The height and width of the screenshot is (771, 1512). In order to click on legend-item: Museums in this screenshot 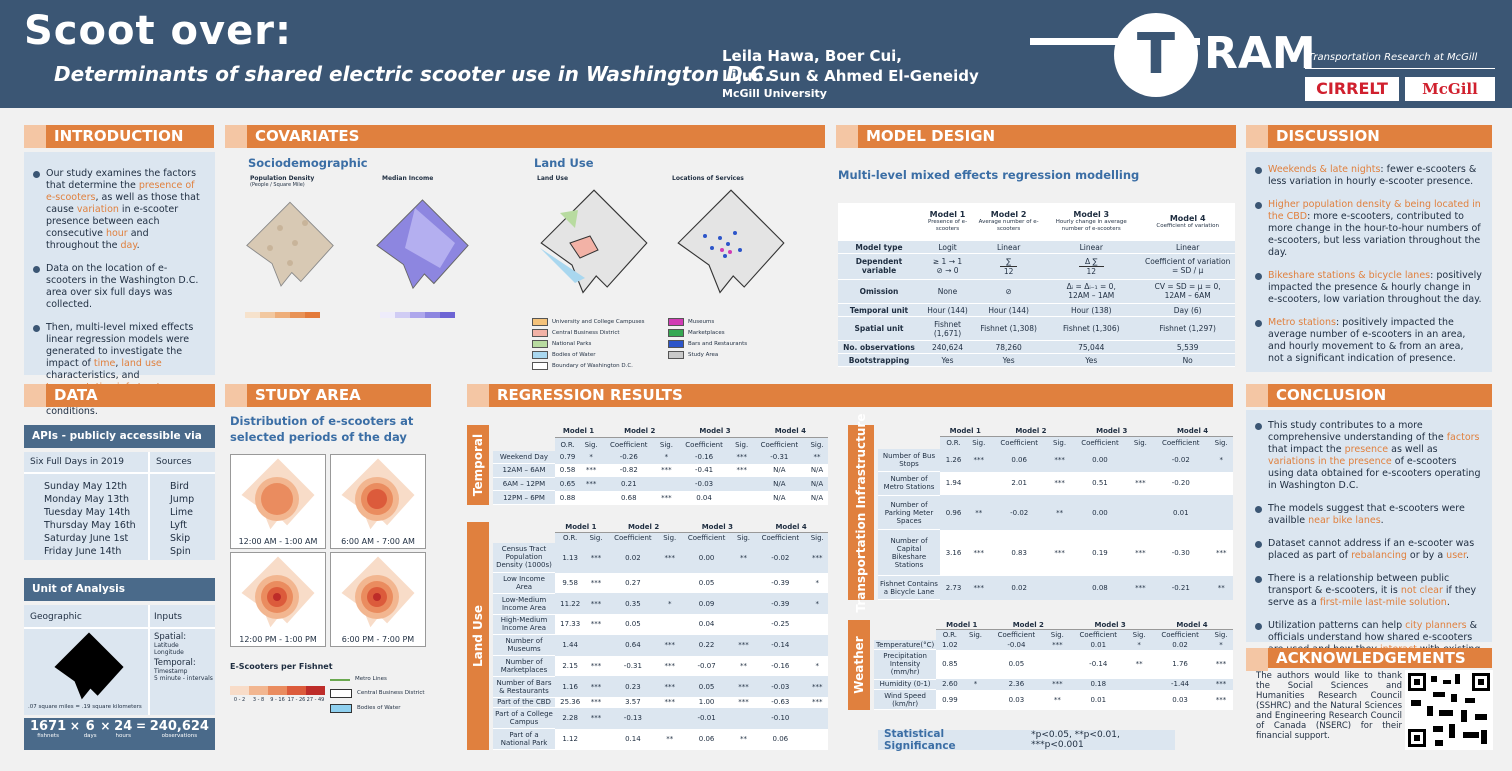, I will do `click(707, 322)`.